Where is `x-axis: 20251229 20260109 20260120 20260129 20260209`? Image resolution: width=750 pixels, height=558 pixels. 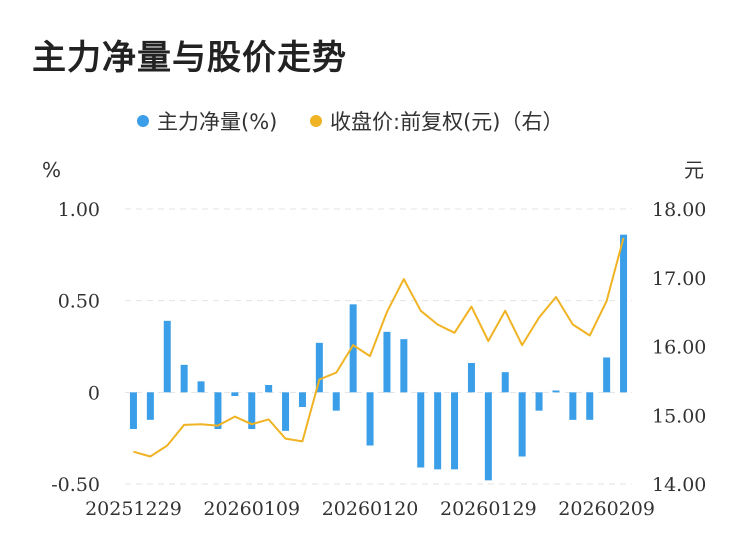
x-axis: 20251229 20260109 20260120 20260129 20260209 is located at coordinates (370, 509).